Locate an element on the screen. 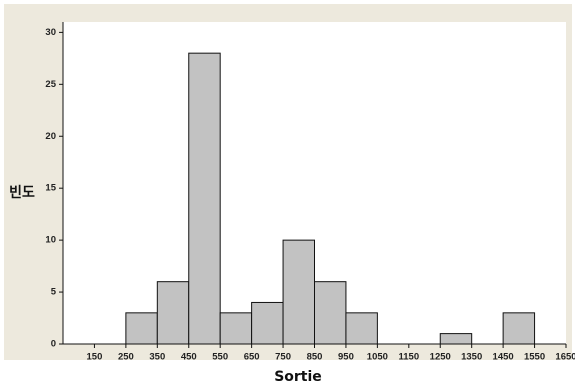 Image resolution: width=575 pixels, height=387 pixels. x-tick-label: 850 is located at coordinates (315, 357).